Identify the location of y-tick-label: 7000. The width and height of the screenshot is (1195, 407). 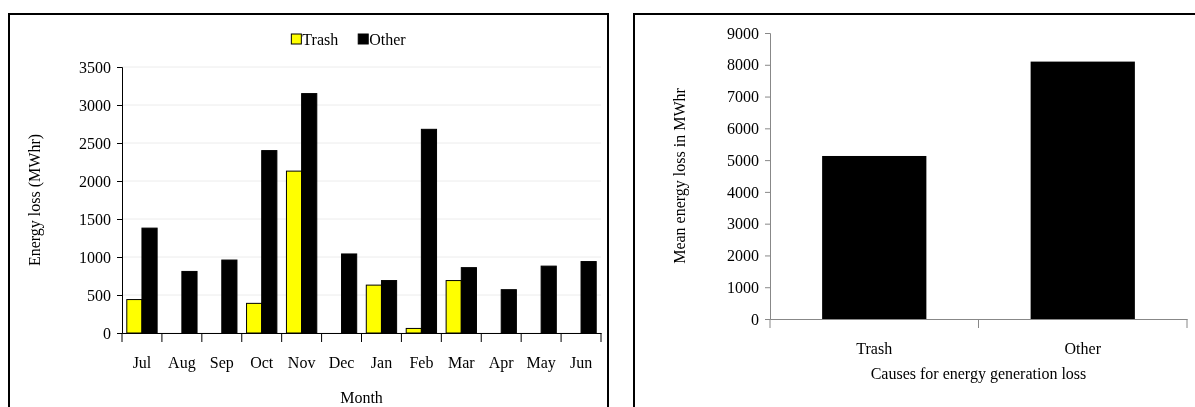
(743, 97).